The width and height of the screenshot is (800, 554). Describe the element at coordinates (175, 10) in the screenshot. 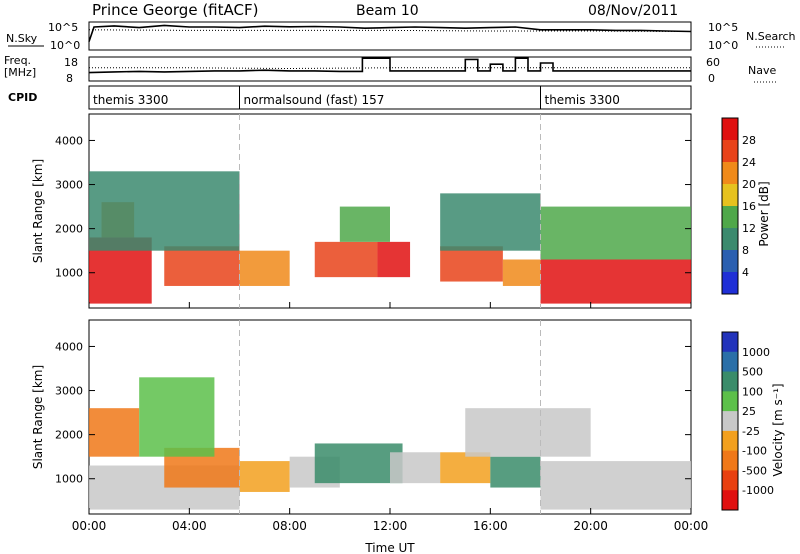

I see `station-title: Prince George (fitACF)` at that location.